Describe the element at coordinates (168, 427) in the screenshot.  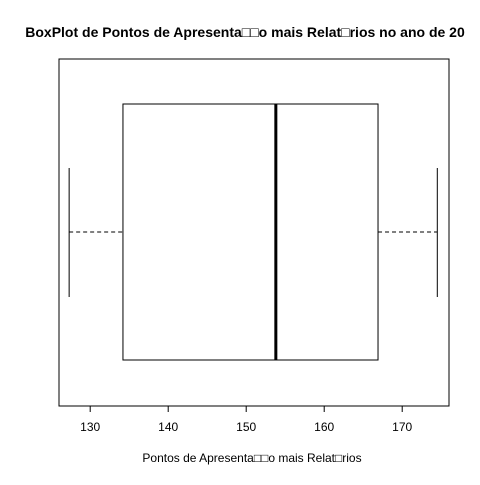
I see `x-tick-label: 140` at that location.